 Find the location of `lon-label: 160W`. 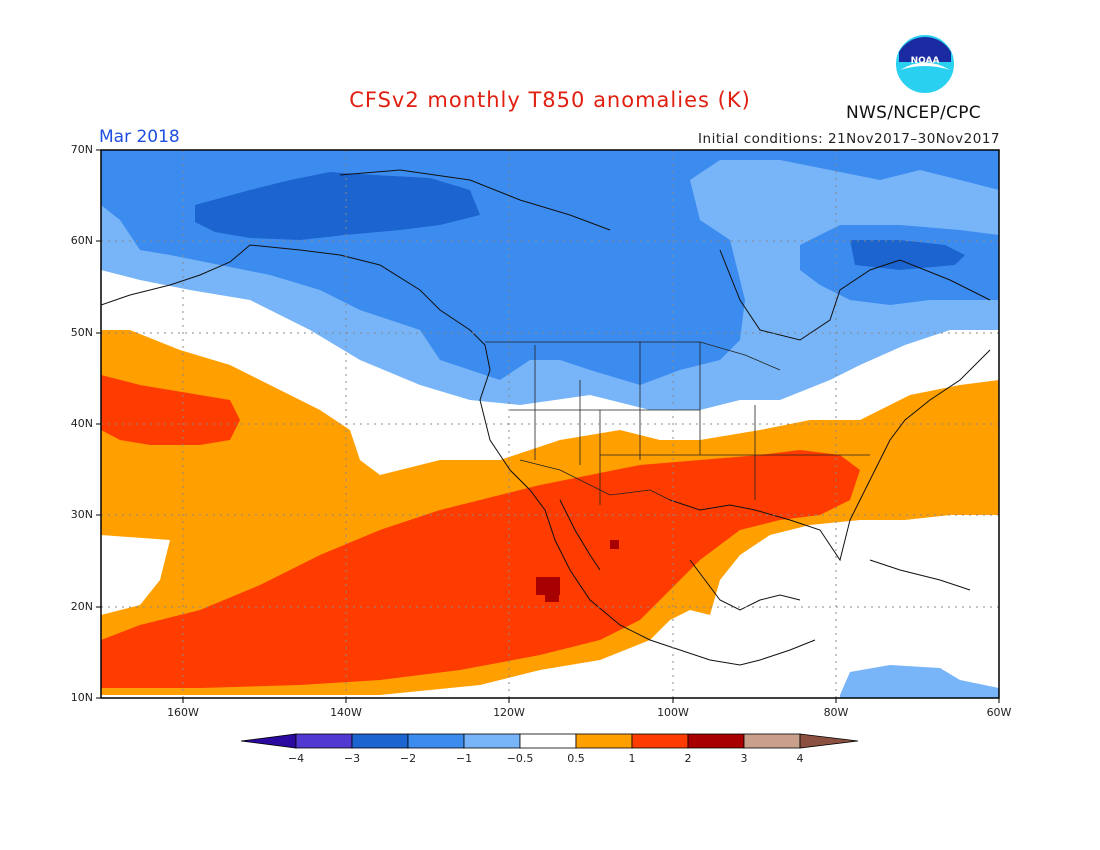

lon-label: 160W is located at coordinates (183, 712).